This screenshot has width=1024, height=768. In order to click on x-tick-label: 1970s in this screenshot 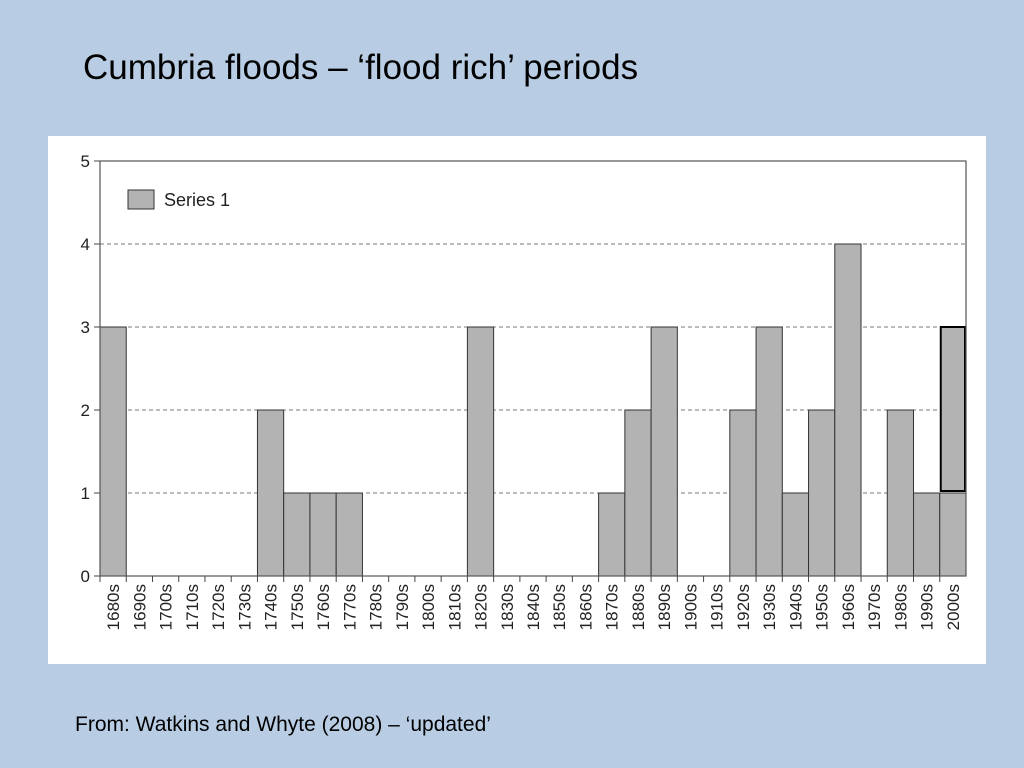, I will do `click(874, 607)`.